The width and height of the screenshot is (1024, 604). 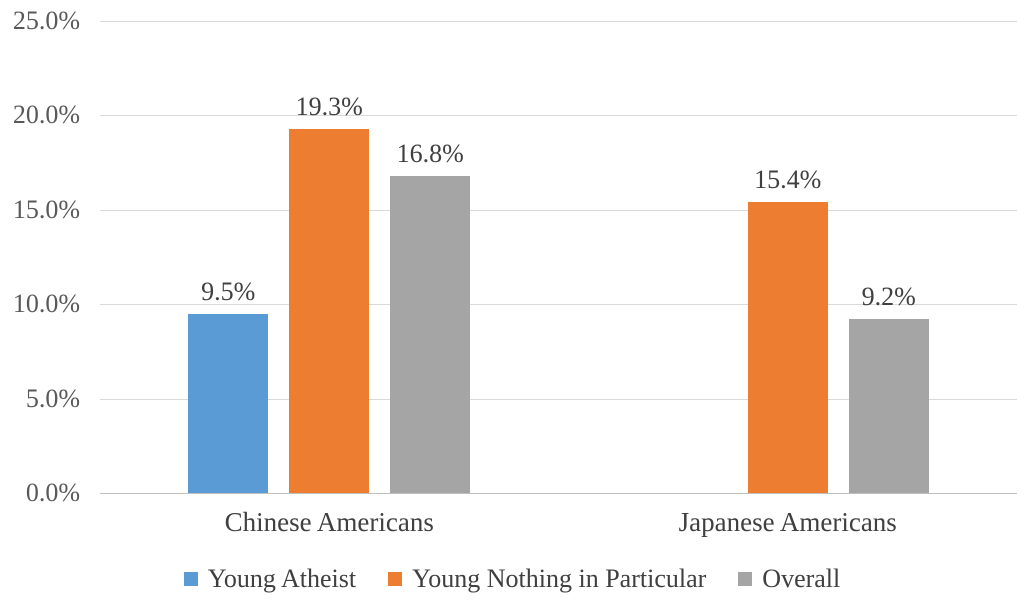 I want to click on x-axis-category-label: Chinese Americans, so click(x=329, y=522).